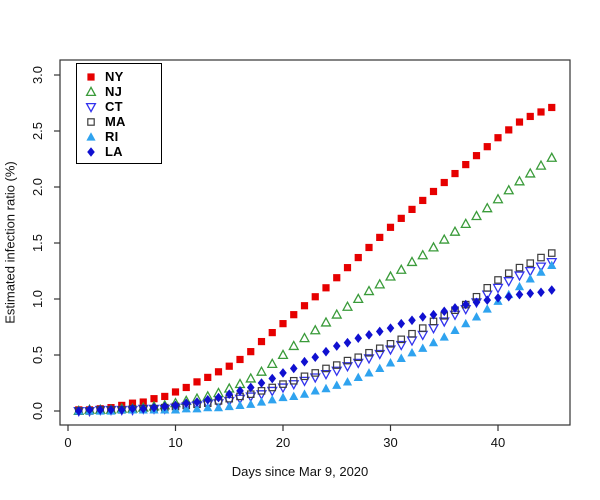 This screenshot has width=600, height=500. Describe the element at coordinates (91, 136) in the screenshot. I see `legend-marker-triangle-up-filled` at that location.